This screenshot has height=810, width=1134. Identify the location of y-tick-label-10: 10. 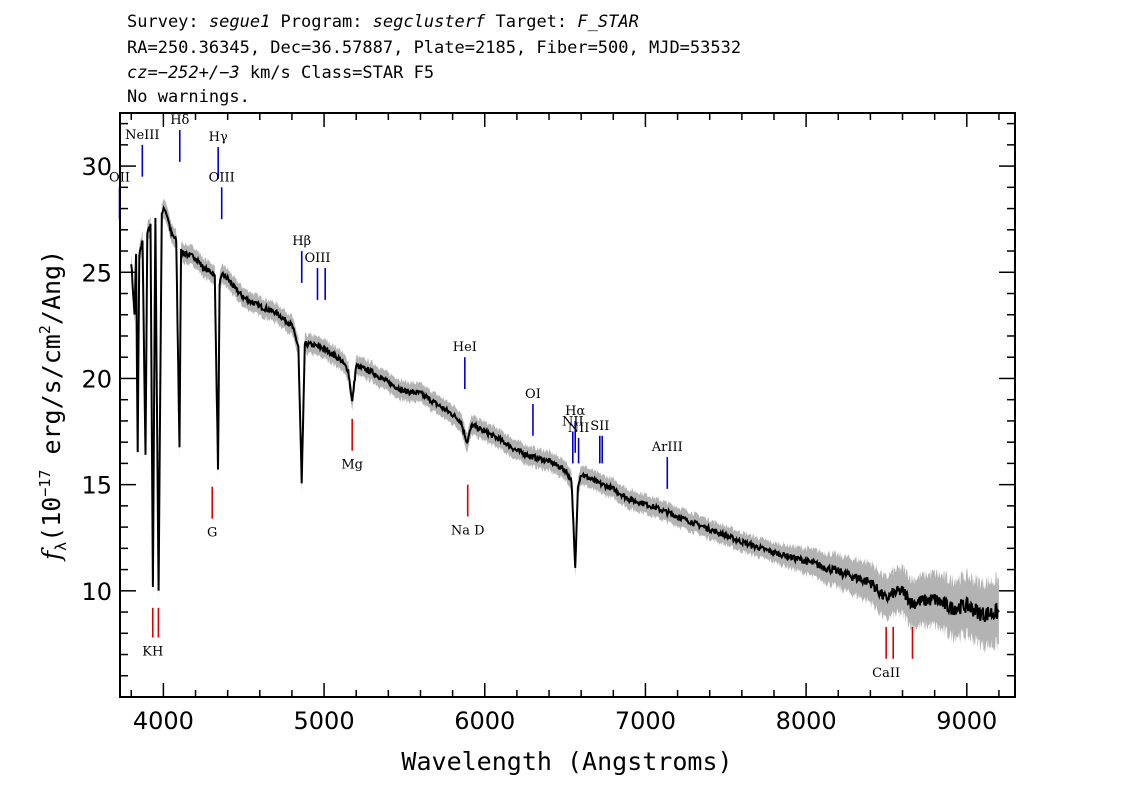
(96, 592).